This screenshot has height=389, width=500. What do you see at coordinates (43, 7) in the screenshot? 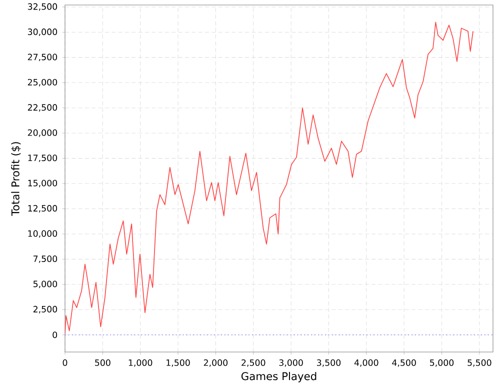
I see `y-tick-label: 32,500` at bounding box center [43, 7].